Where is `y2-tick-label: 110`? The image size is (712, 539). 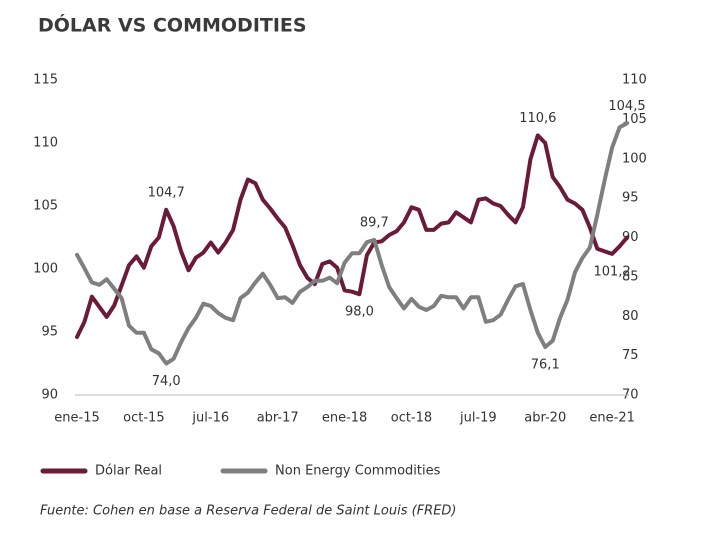
y2-tick-label: 110 is located at coordinates (634, 80).